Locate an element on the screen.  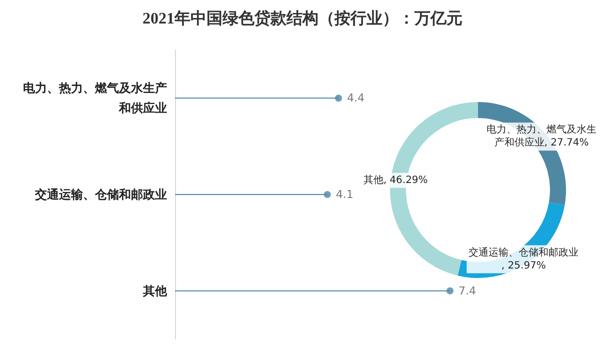
y-tick-label: 其他 is located at coordinates (155, 291).